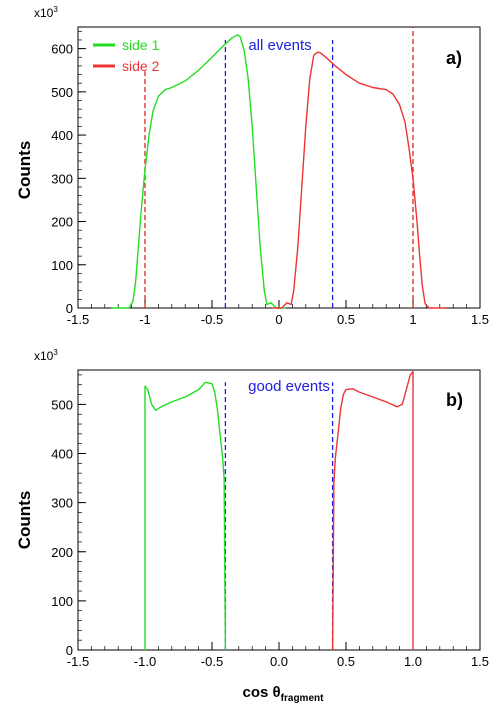 This screenshot has width=493, height=713. I want to click on y-multiplier-b: x103, so click(46, 355).